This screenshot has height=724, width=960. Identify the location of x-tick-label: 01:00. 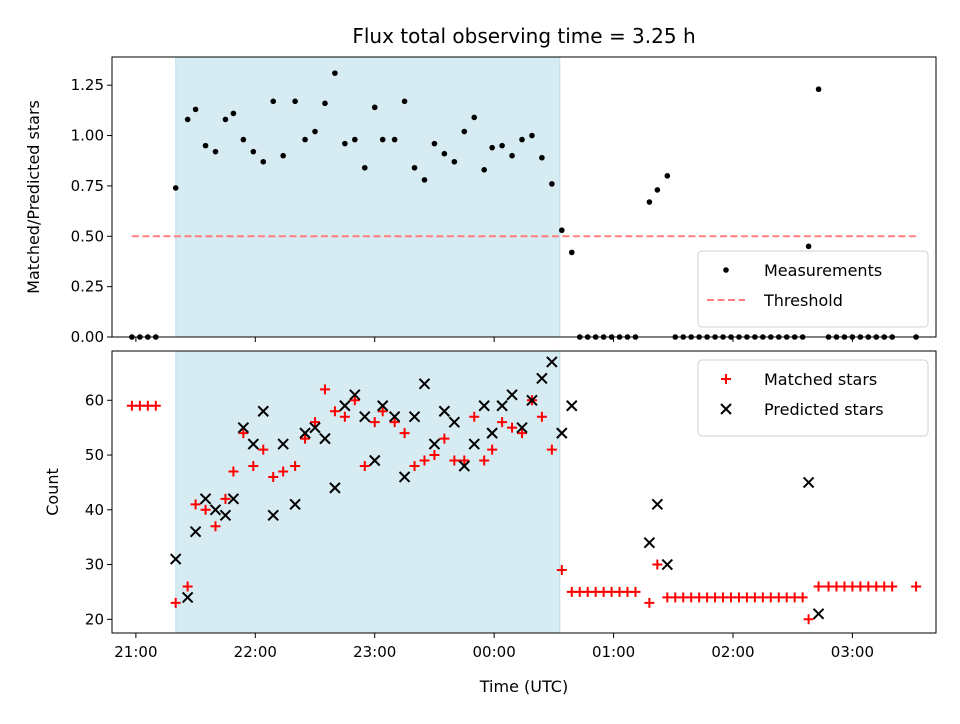
(613, 652).